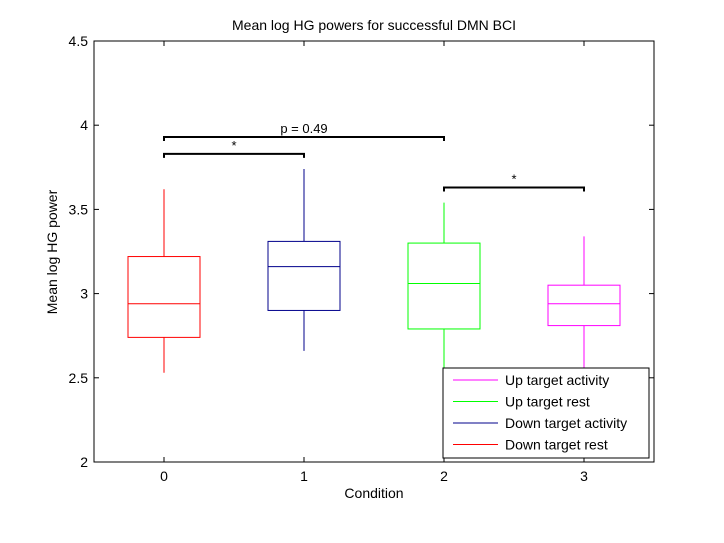 This screenshot has width=724, height=543. I want to click on x-tick-label: 3, so click(584, 476).